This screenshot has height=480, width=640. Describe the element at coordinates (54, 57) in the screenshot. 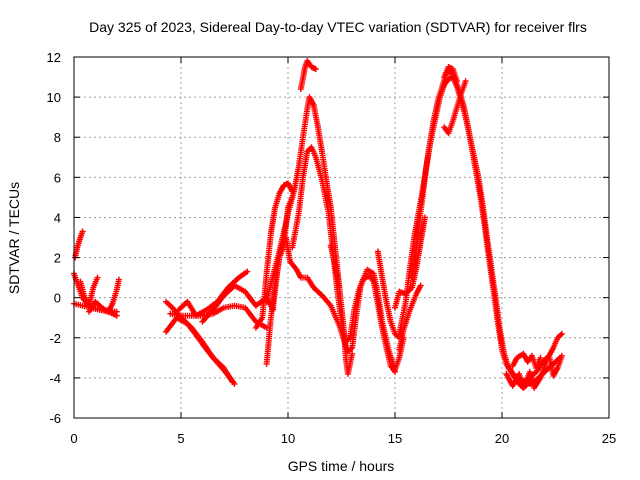

I see `y-tick-label: 12` at that location.